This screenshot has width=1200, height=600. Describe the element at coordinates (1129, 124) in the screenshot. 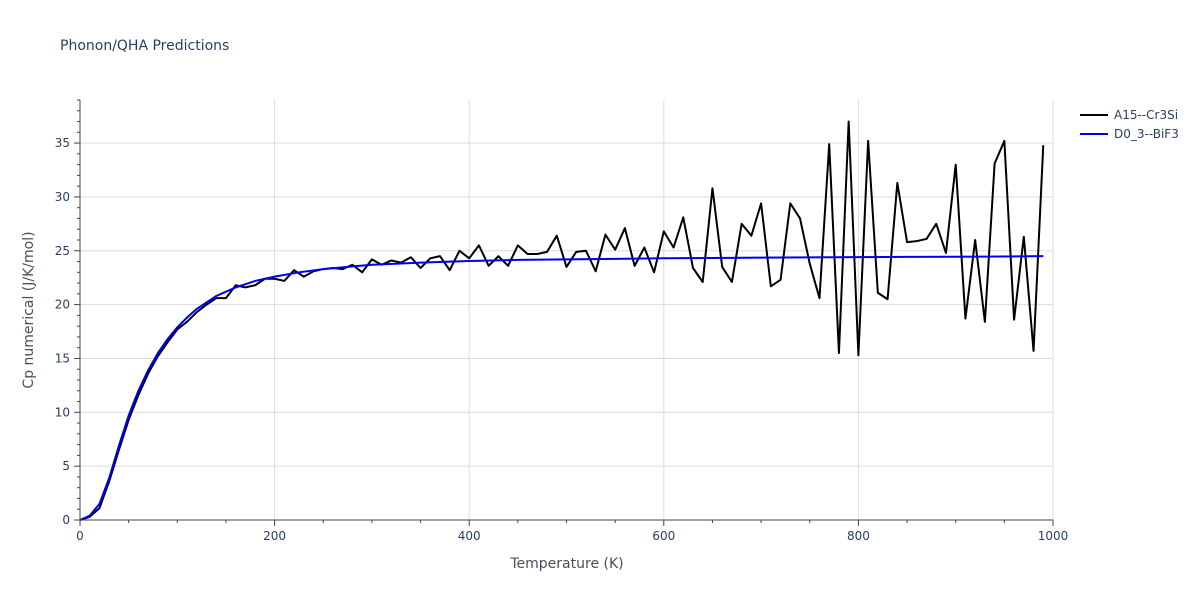

I see `legend: A15--Cr3Si D0_3--BiF3` at that location.